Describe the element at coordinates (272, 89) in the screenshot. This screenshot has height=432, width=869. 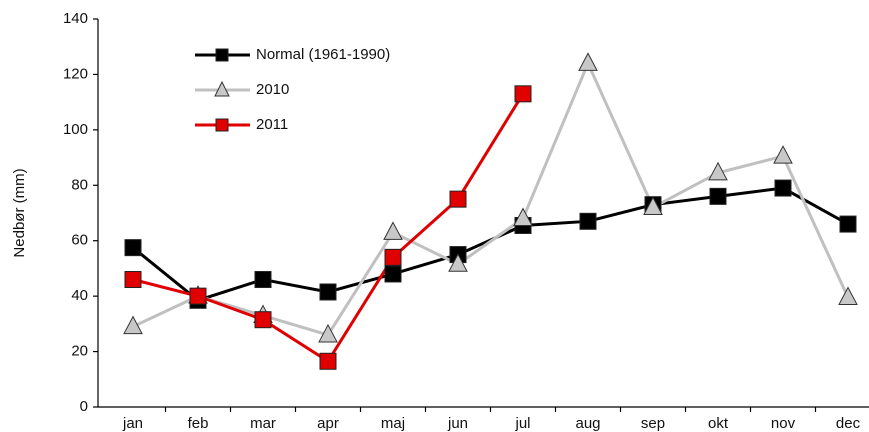
I see `legend-label: 2010` at that location.